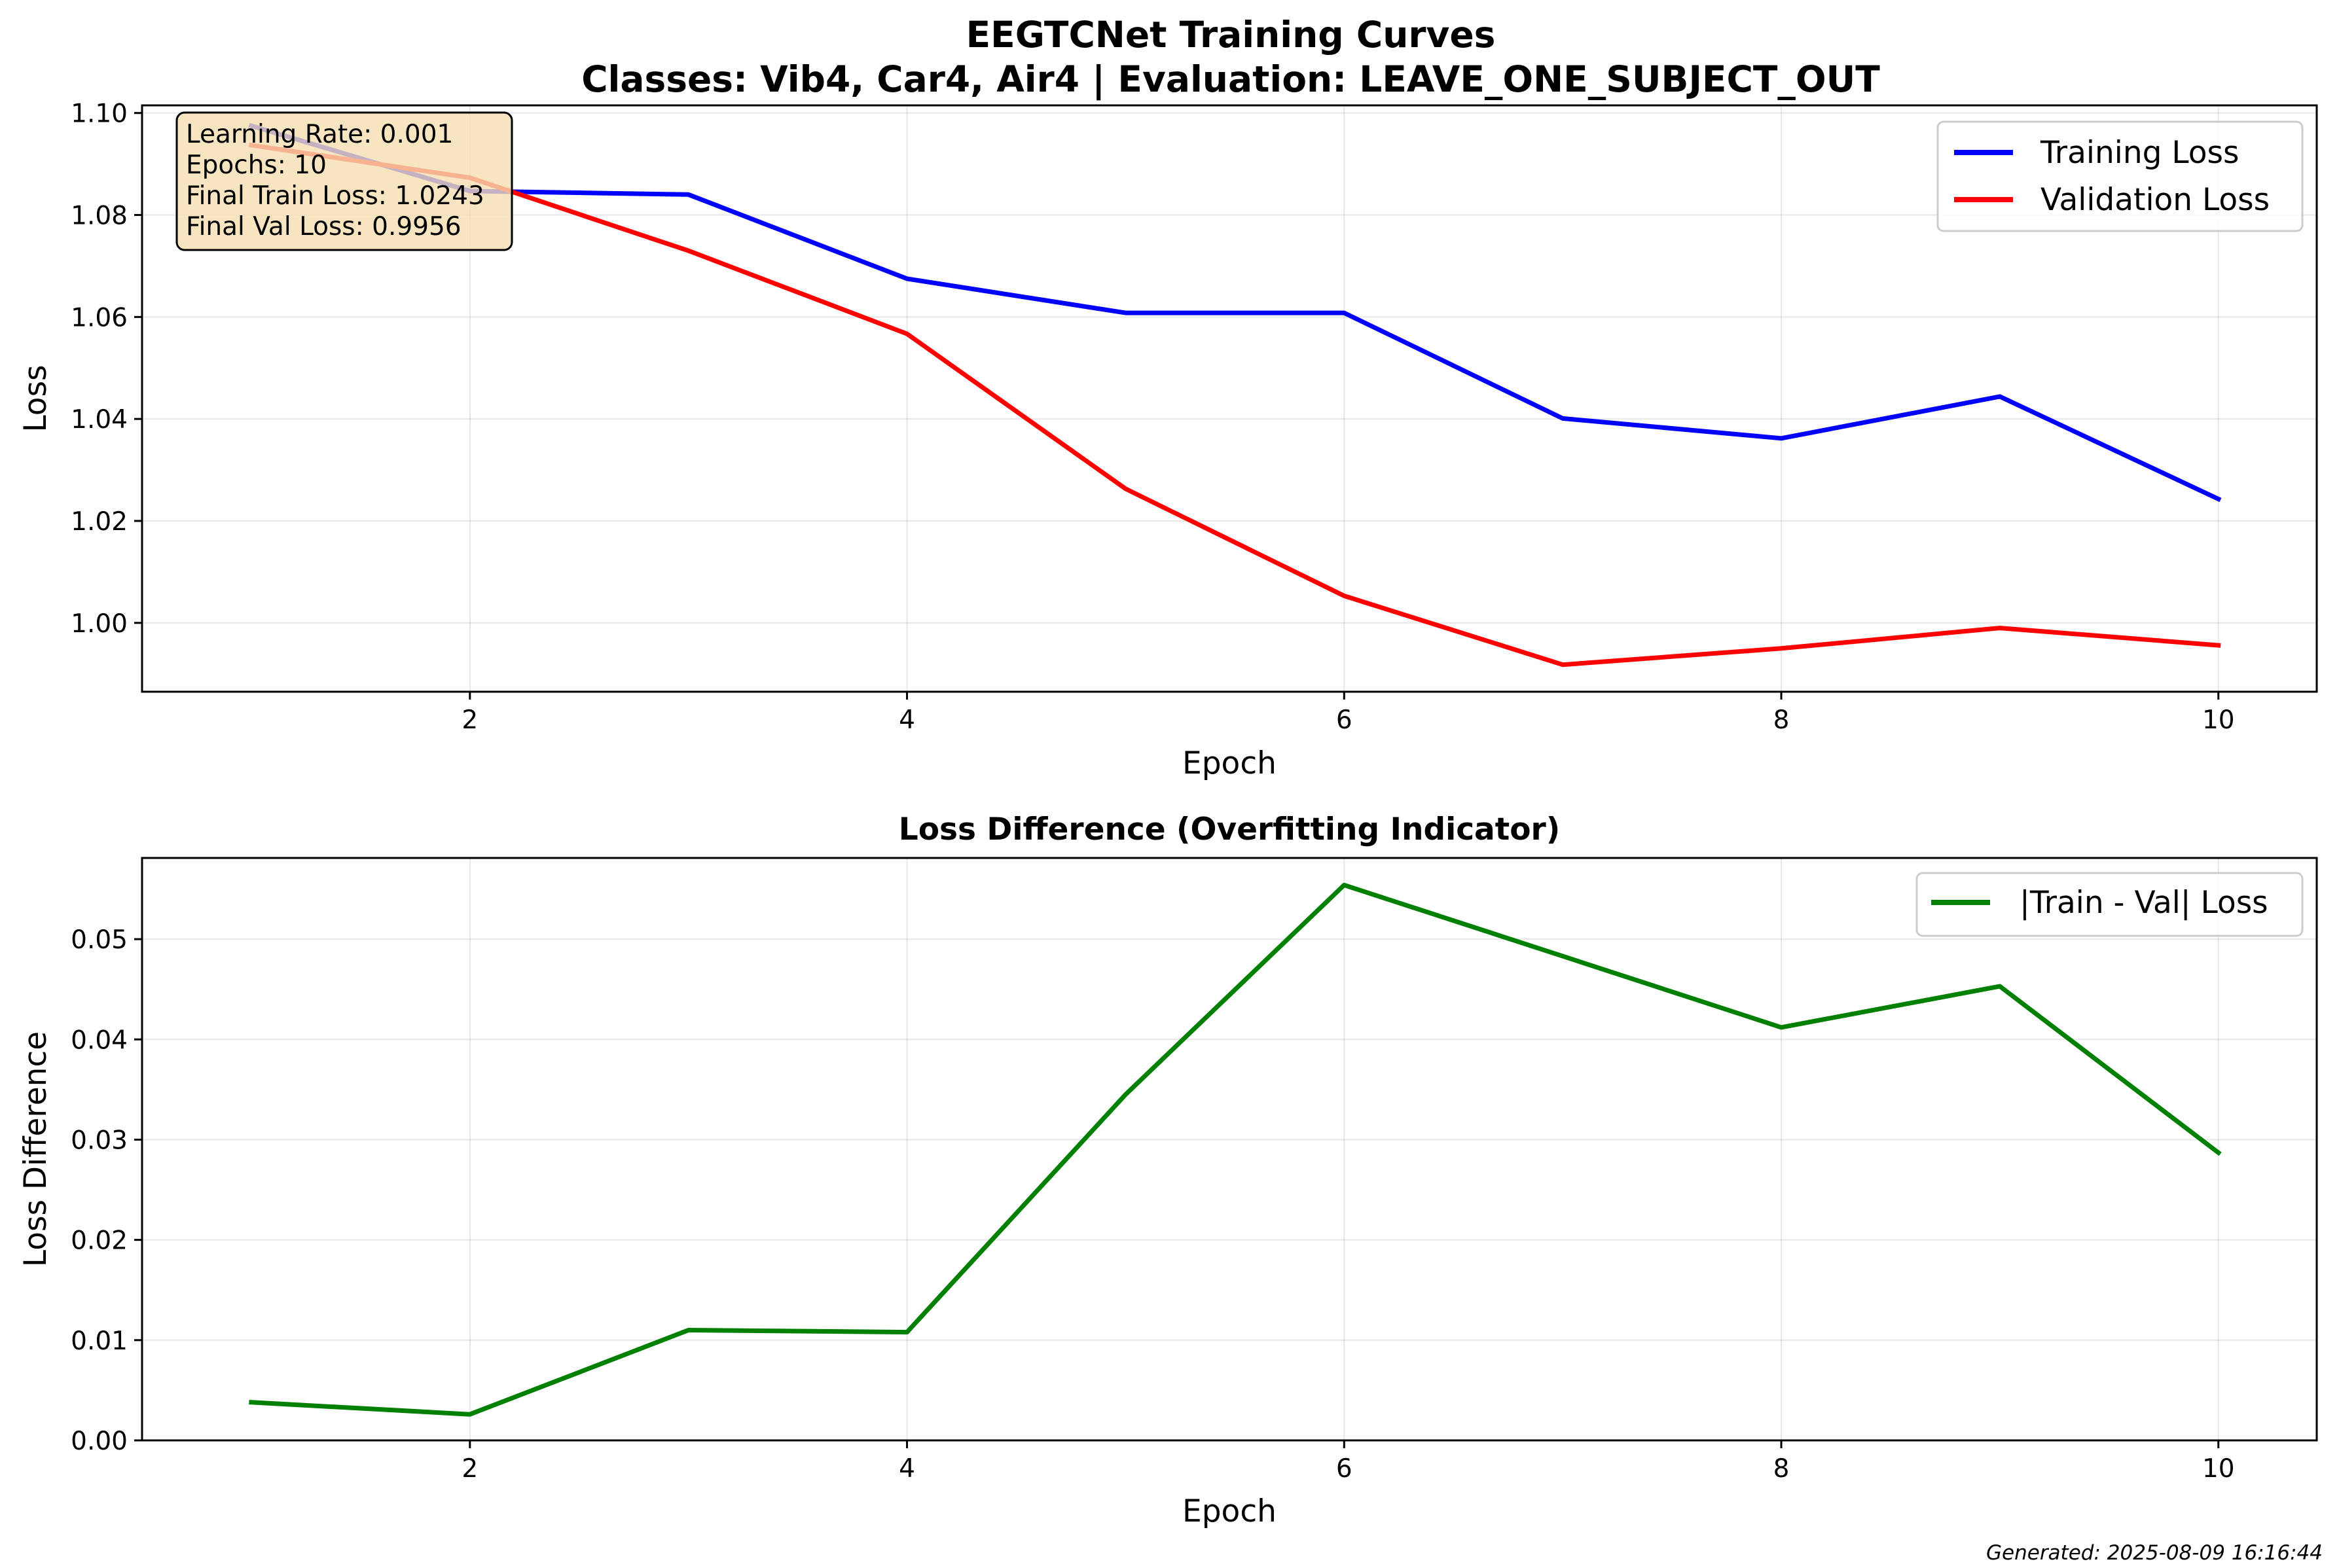  Describe the element at coordinates (324, 227) in the screenshot. I see `annotation-final-val-loss: Final Val Loss: 0.9956` at that location.